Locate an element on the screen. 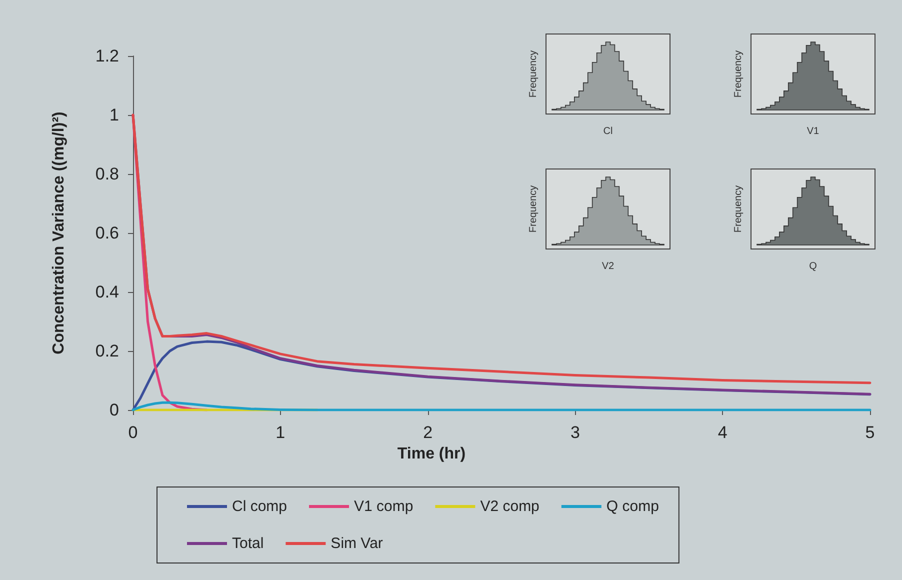  annotation: V2 is located at coordinates (608, 266).